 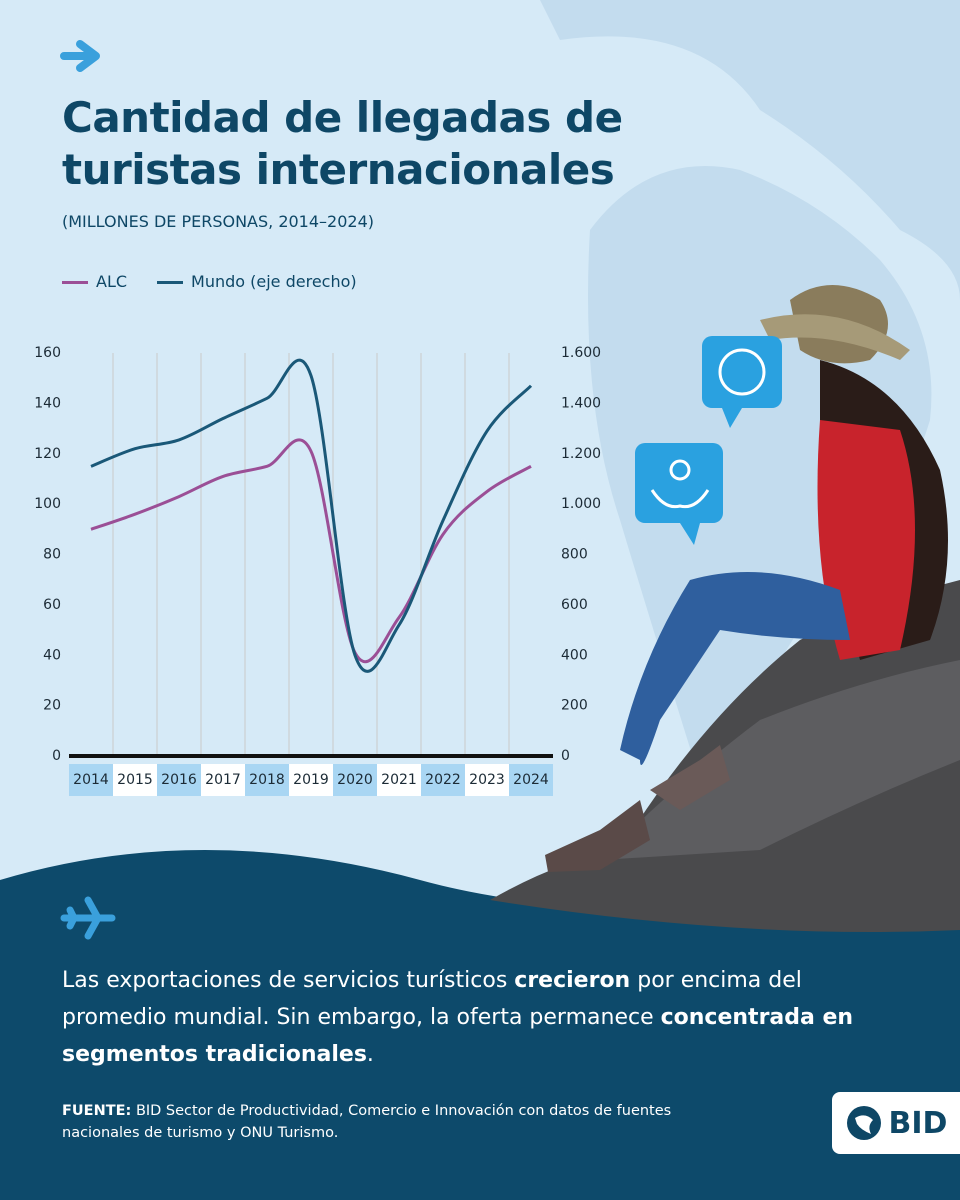 I want to click on logo: BID, so click(x=896, y=1123).